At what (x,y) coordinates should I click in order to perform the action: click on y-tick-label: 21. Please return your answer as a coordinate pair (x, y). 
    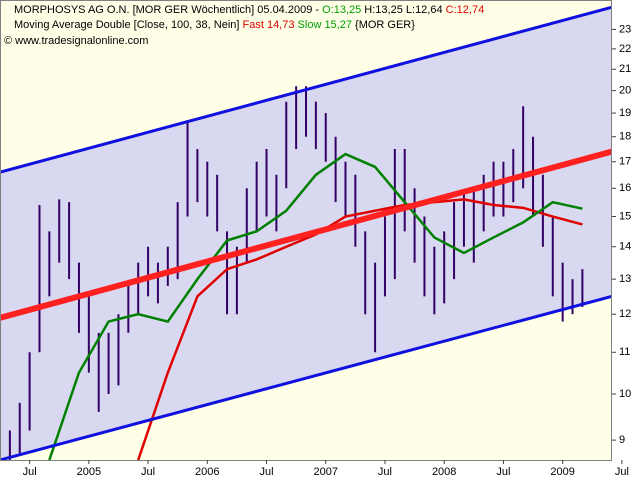
    Looking at the image, I should click on (625, 69).